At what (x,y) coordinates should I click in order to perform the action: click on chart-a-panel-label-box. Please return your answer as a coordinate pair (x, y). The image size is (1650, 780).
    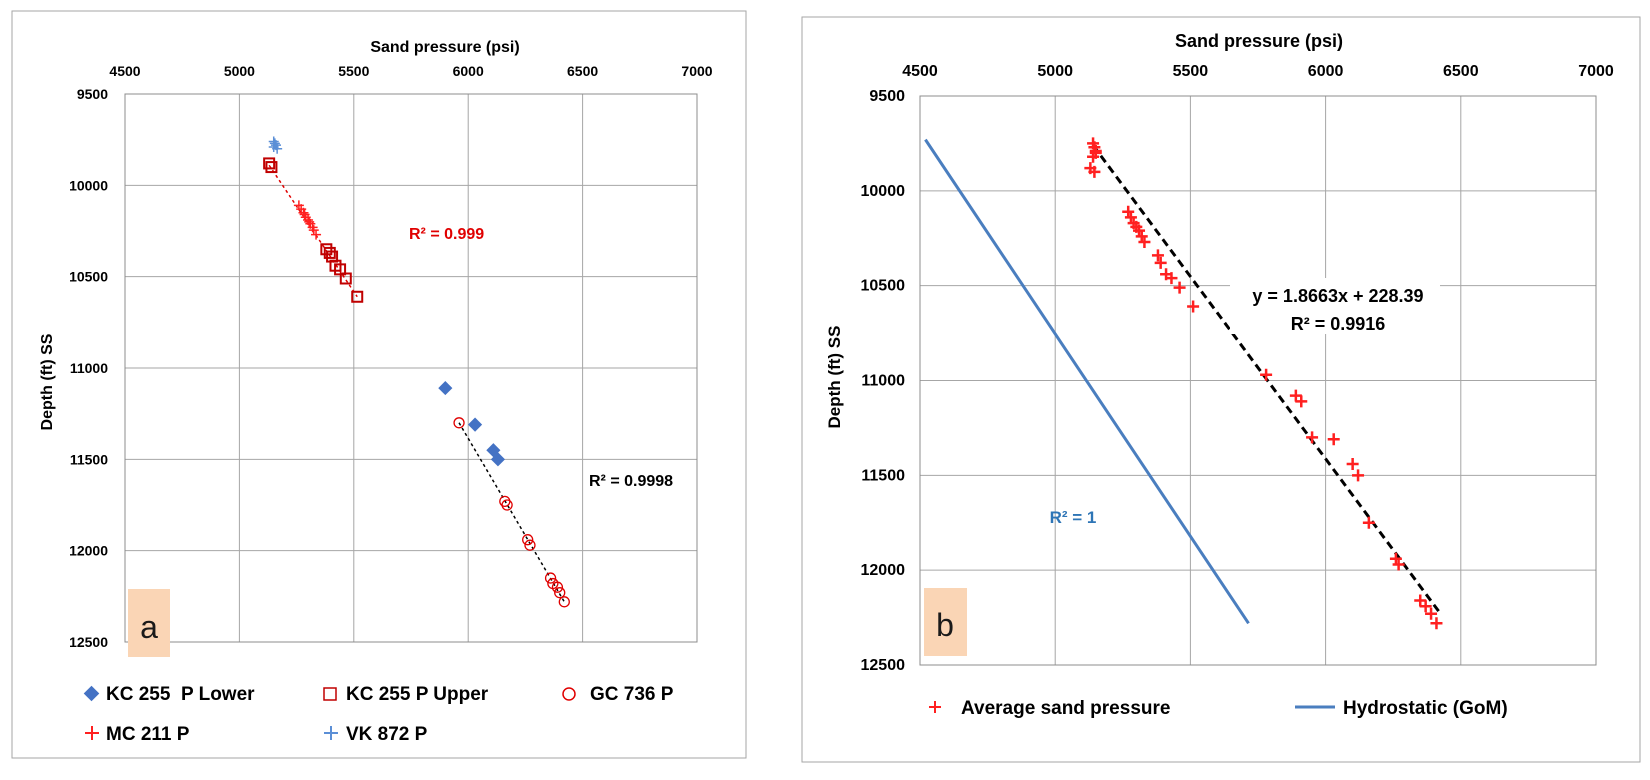
    Looking at the image, I should click on (149, 623).